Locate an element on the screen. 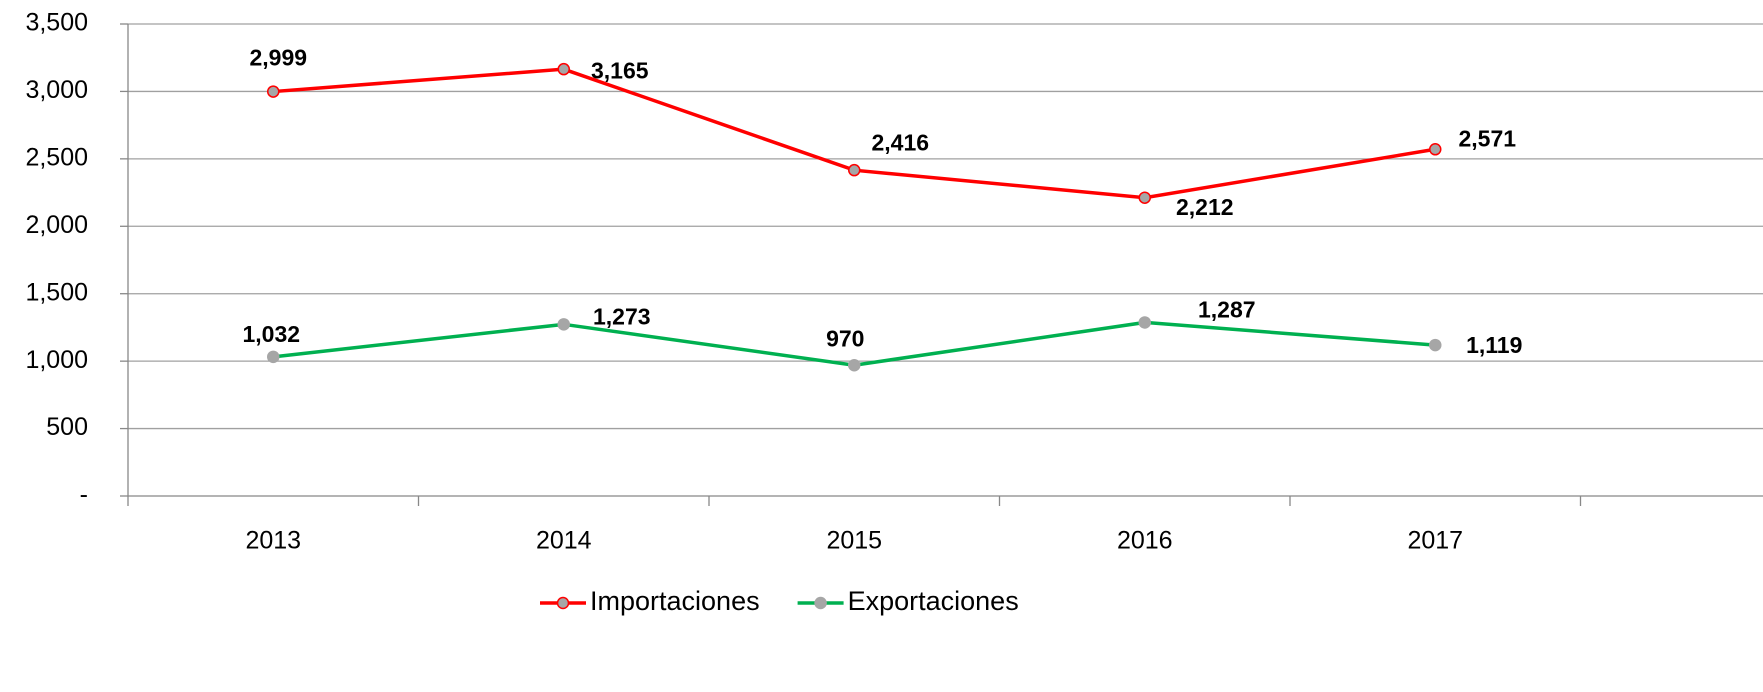  data-label: 1,273 is located at coordinates (622, 316).